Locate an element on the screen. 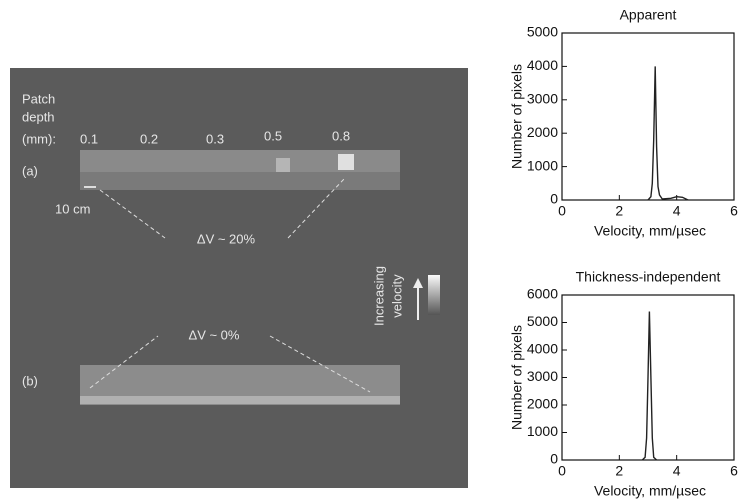  depth-label: 0.2 is located at coordinates (149, 138).